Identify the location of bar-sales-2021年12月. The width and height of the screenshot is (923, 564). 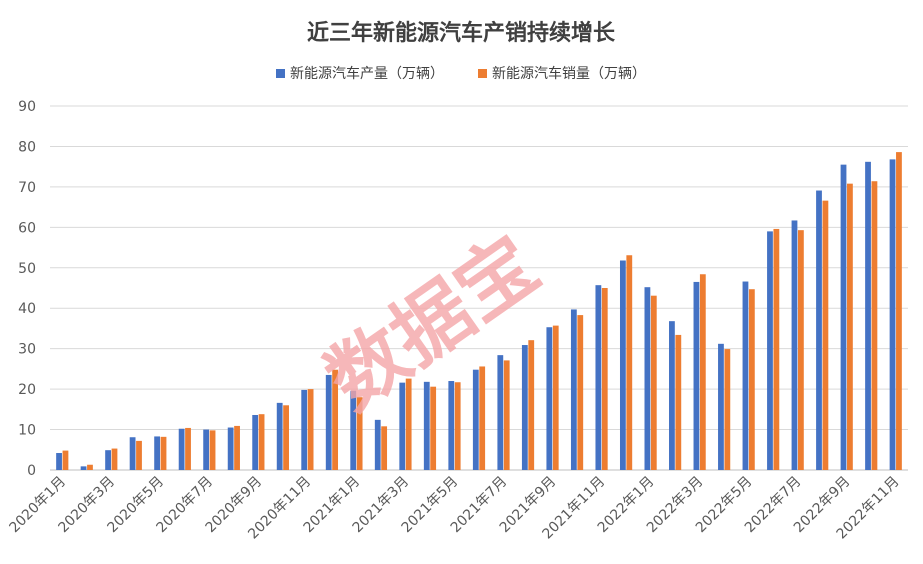
(629, 362).